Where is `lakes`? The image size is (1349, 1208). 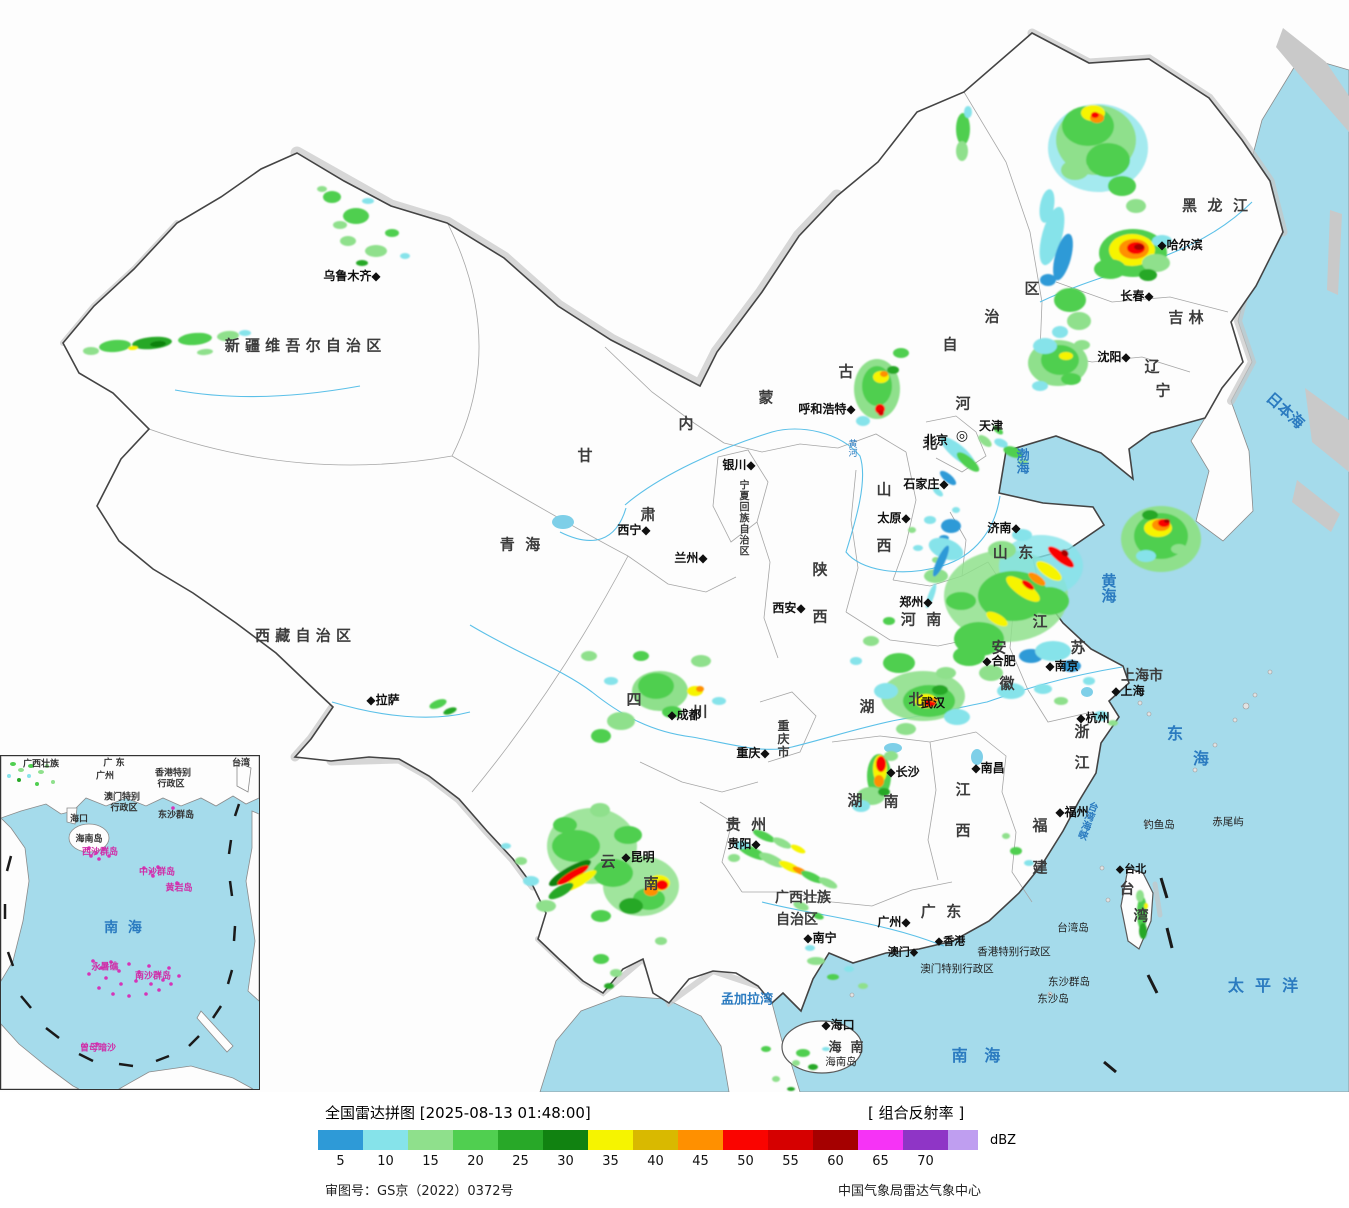
lakes is located at coordinates (822, 640).